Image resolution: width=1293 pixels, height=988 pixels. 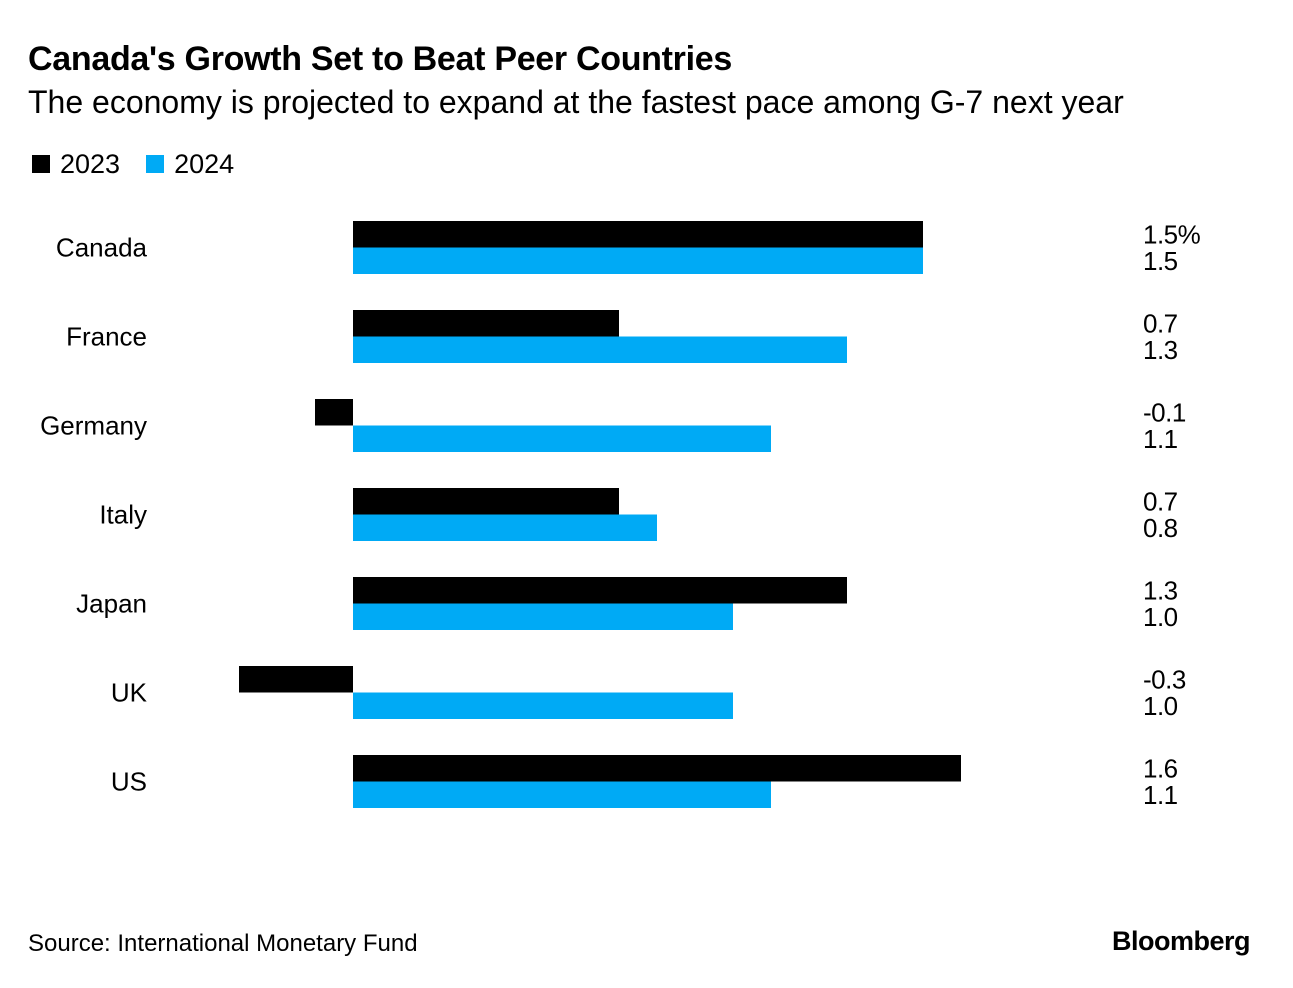 What do you see at coordinates (1160, 323) in the screenshot?
I see `value-label-france-2023: 0.7` at bounding box center [1160, 323].